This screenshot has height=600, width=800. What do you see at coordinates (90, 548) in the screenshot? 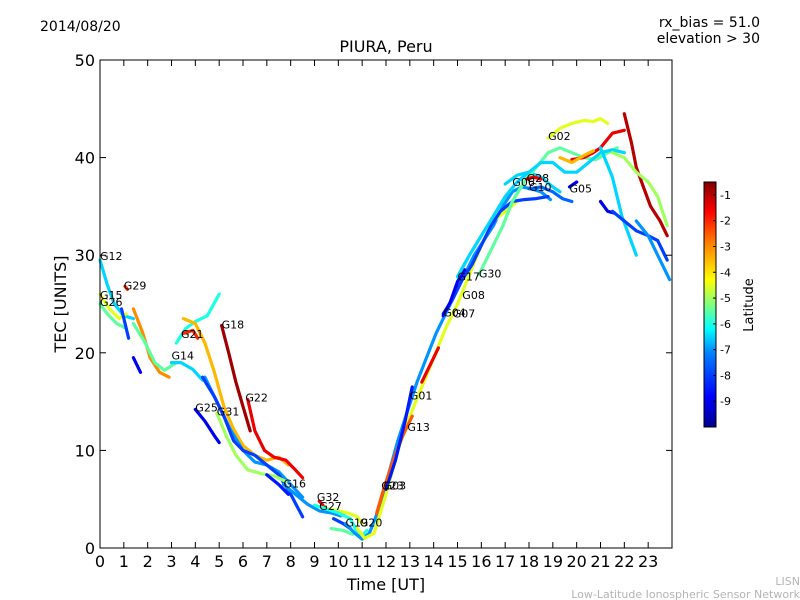
I see `y-tick-label: 0` at bounding box center [90, 548].